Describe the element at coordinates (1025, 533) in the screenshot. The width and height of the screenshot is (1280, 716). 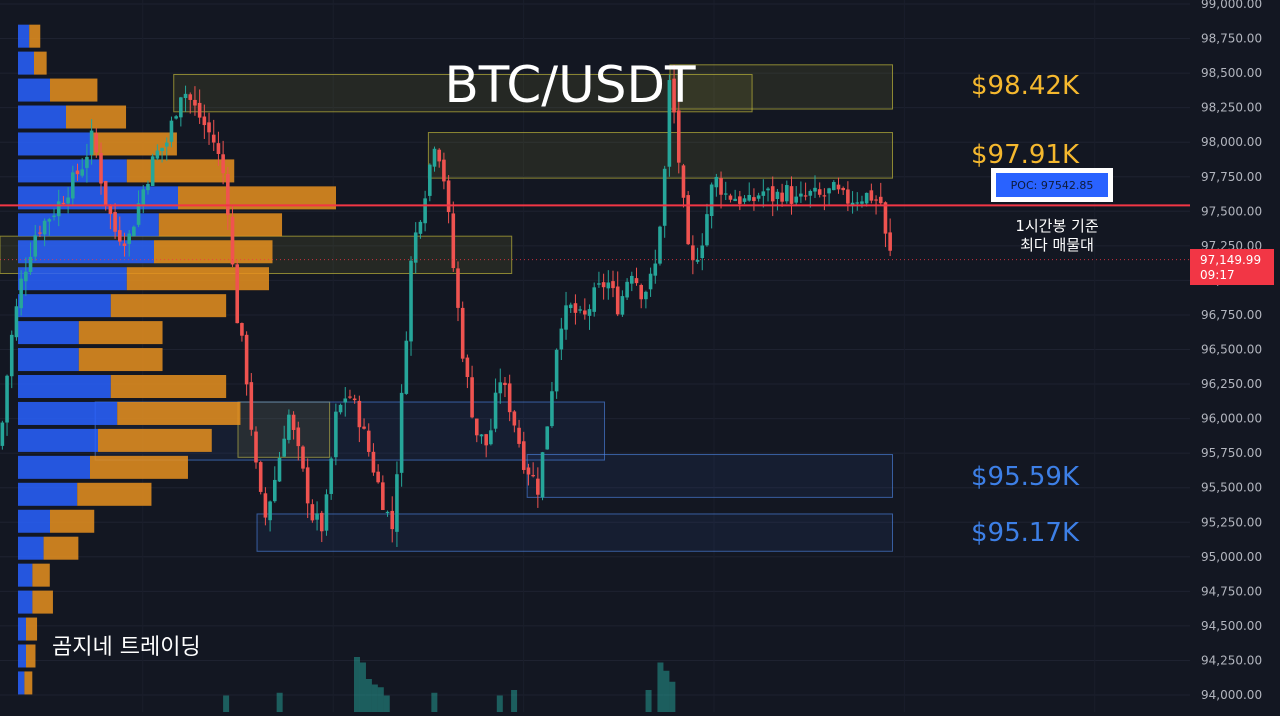
I see `level-label: $95.17K` at that location.